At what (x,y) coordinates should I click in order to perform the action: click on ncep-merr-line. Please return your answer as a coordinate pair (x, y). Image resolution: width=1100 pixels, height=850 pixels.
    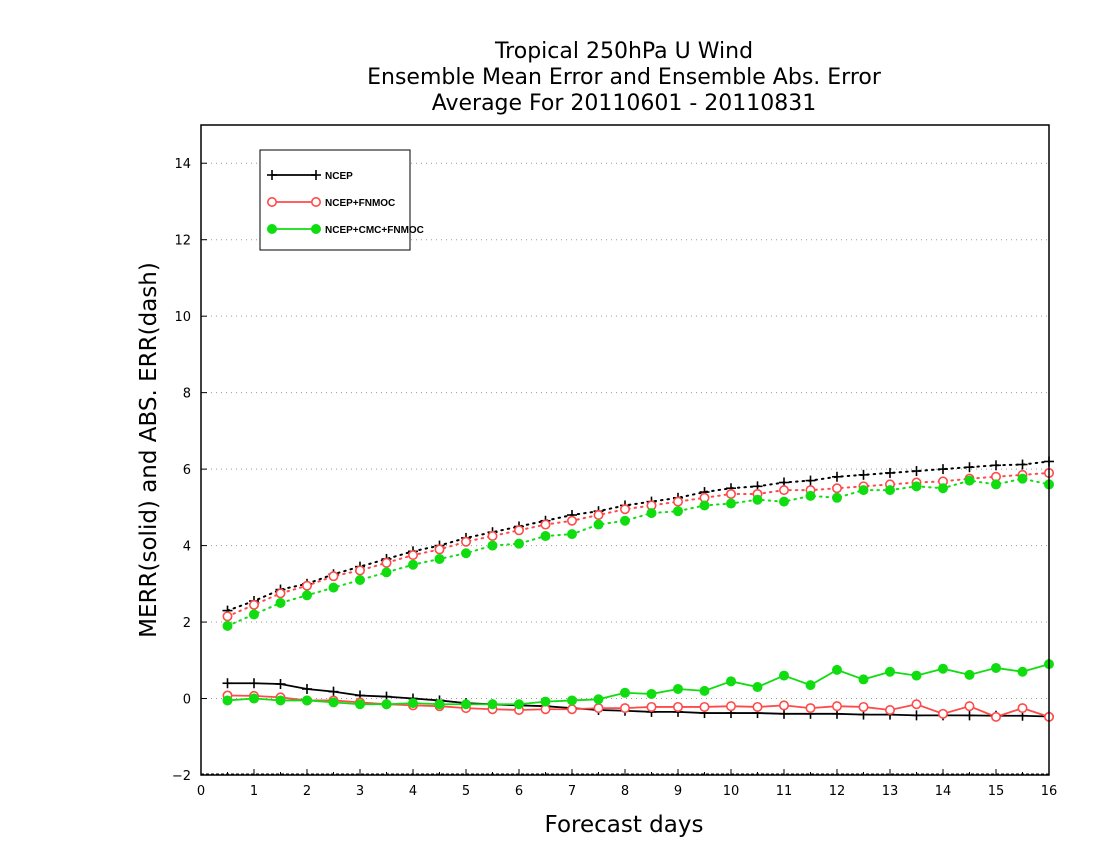
    Looking at the image, I should click on (638, 700).